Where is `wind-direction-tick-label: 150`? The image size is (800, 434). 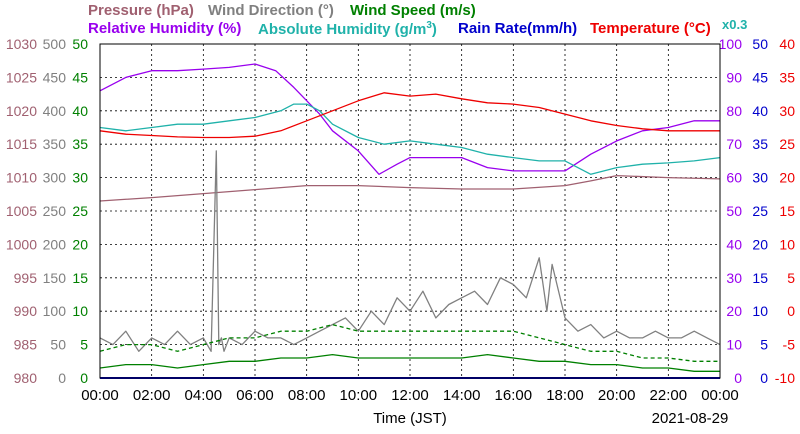
wind-direction-tick-label: 150 is located at coordinates (55, 278).